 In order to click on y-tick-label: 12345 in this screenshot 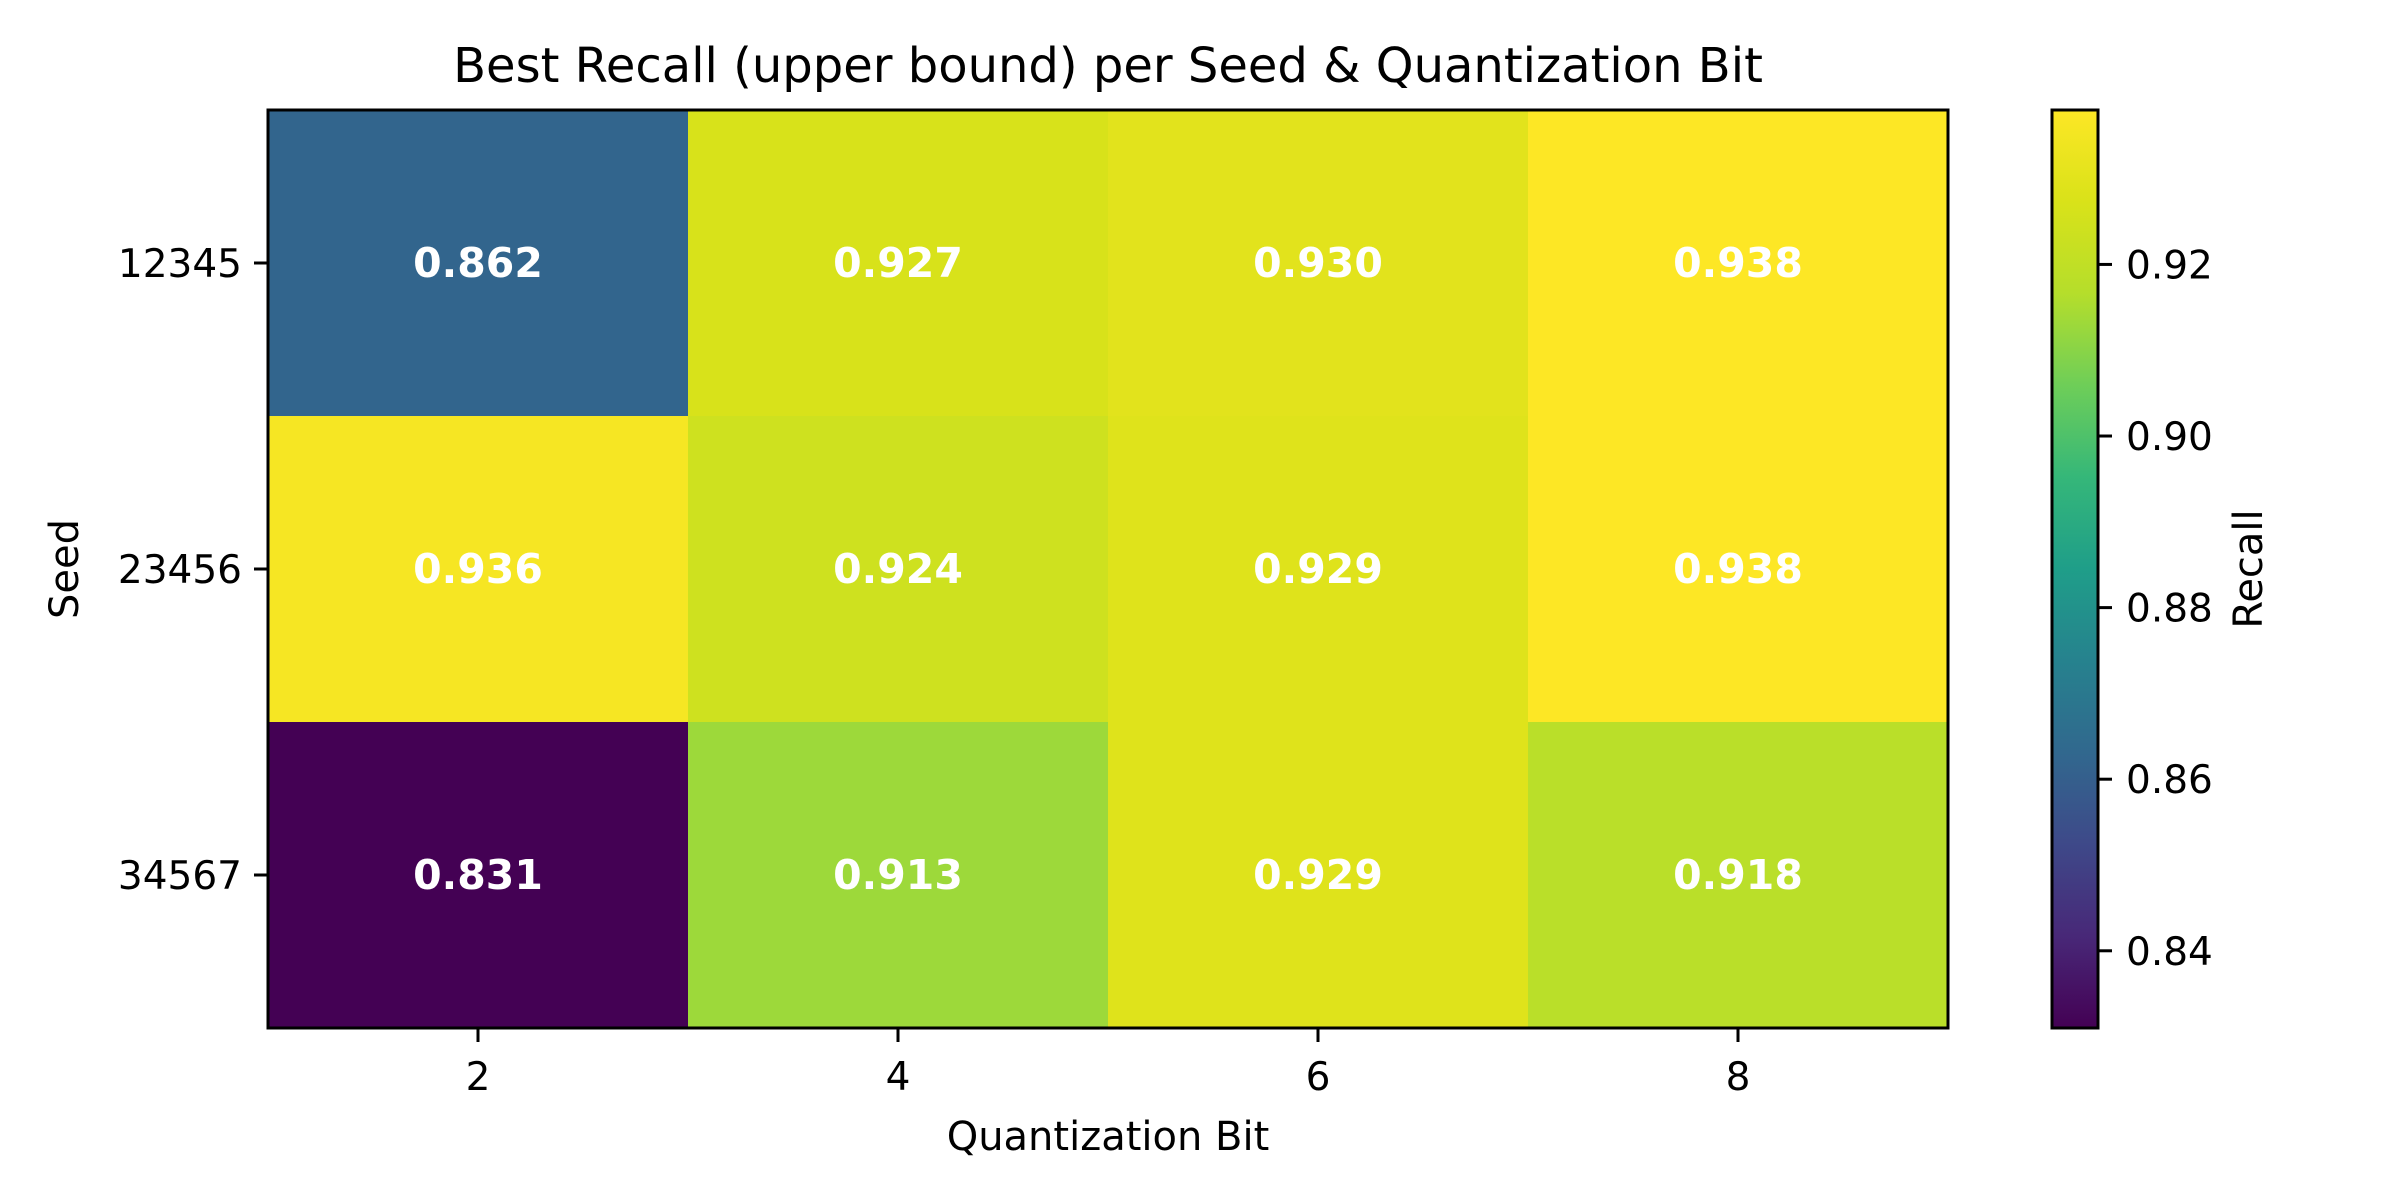, I will do `click(180, 264)`.